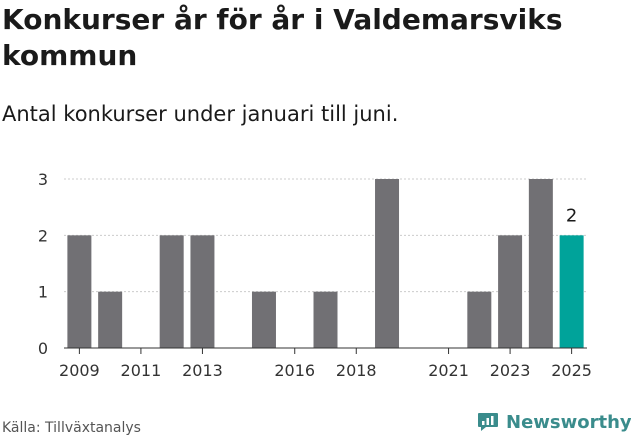 This screenshot has width=631, height=439. Describe the element at coordinates (141, 370) in the screenshot. I see `x-tick-label: 2011` at that location.